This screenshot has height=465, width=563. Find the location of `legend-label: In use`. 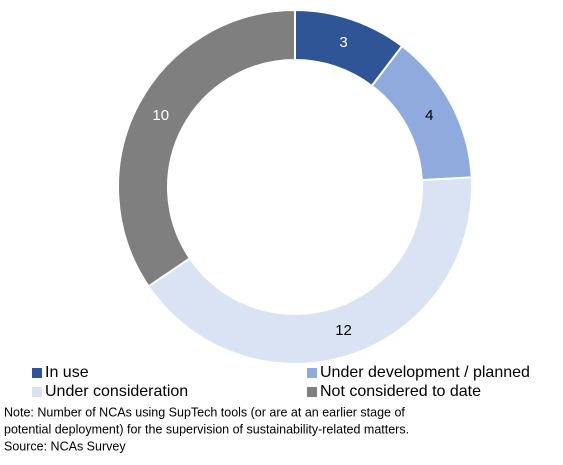

legend-label: In use is located at coordinates (67, 372).